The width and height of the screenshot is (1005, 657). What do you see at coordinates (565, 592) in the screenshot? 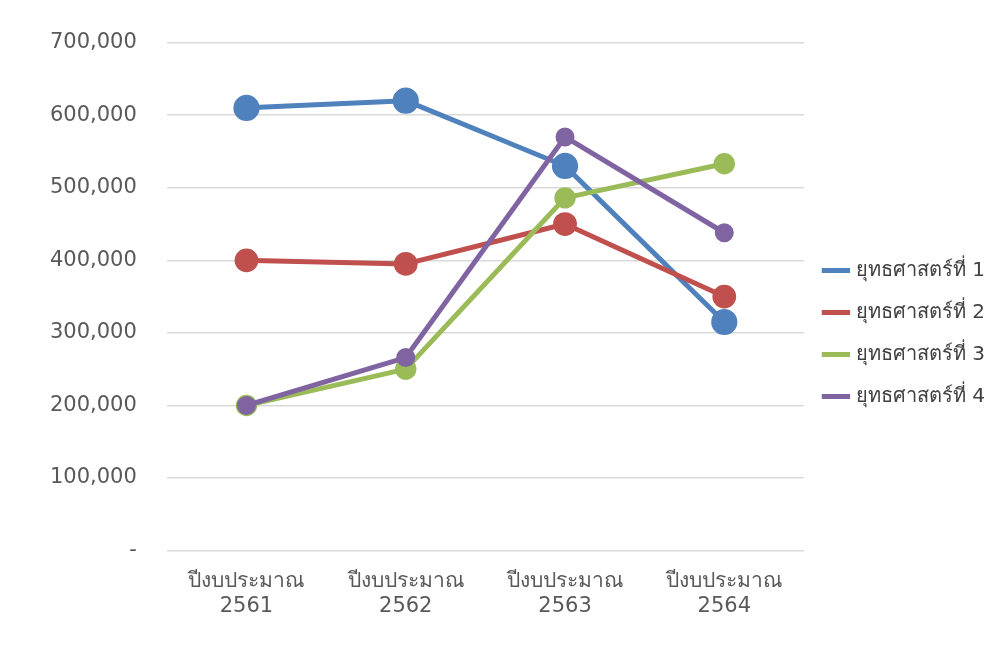
I see `x-tick-label: ปีงบประมาณ 2563` at bounding box center [565, 592].